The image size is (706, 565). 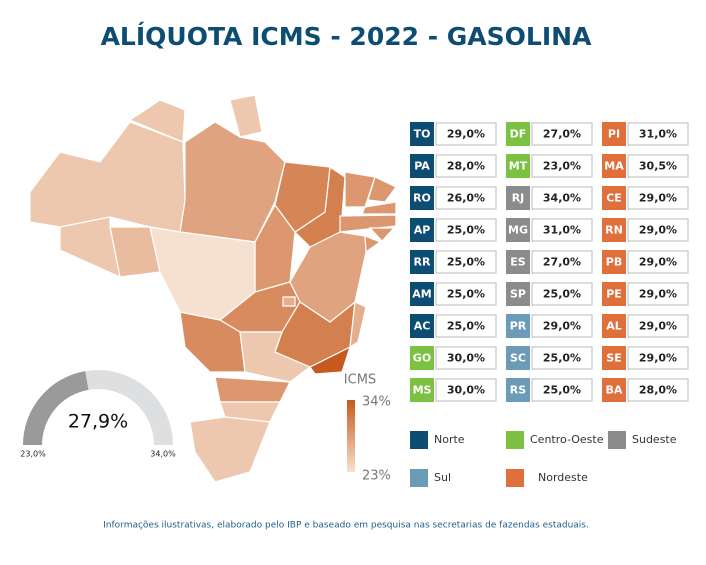 What do you see at coordinates (614, 134) in the screenshot?
I see `state-code: PI` at bounding box center [614, 134].